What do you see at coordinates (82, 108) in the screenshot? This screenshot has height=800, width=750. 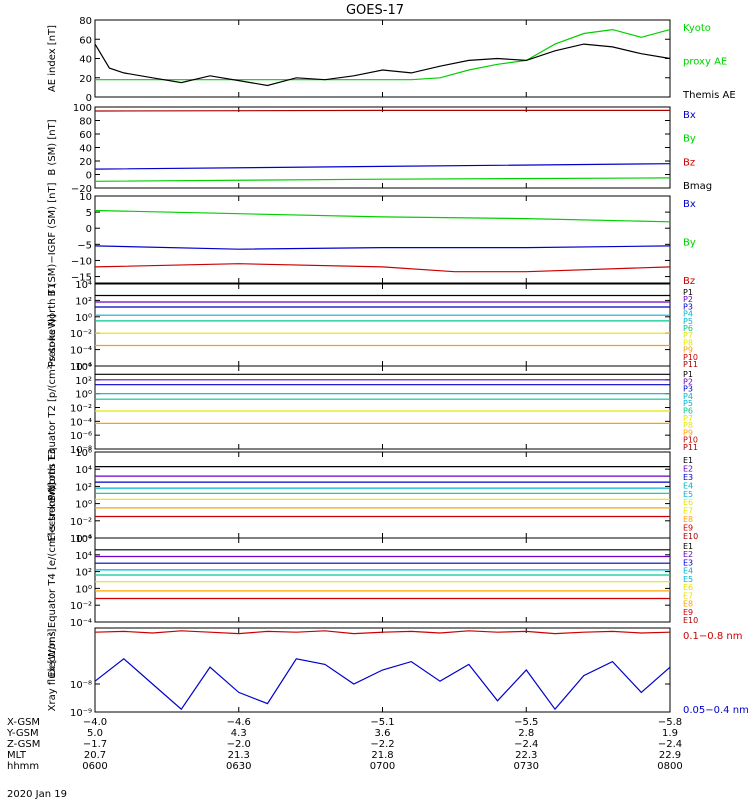 I see `y-tick-label: 100` at bounding box center [82, 108].